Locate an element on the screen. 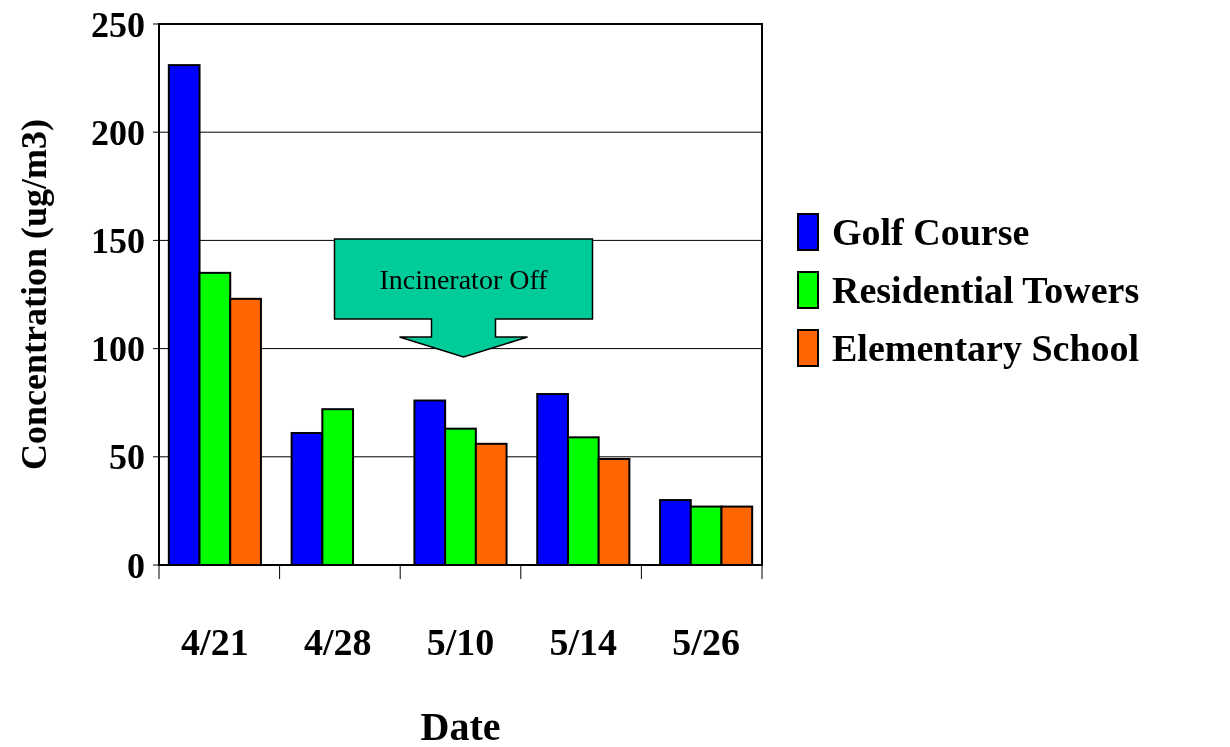 This screenshot has width=1230, height=747. y-tick-label: 0 is located at coordinates (136, 565).